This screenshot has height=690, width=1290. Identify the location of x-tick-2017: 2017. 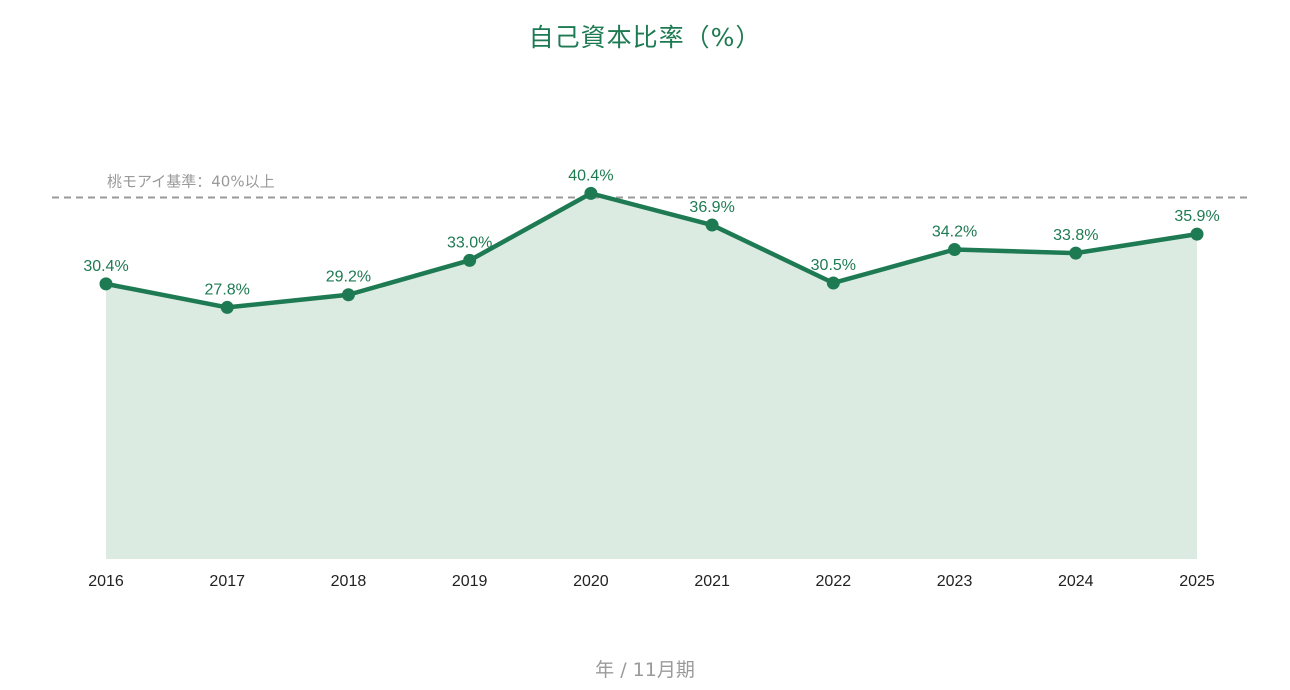
(227, 581).